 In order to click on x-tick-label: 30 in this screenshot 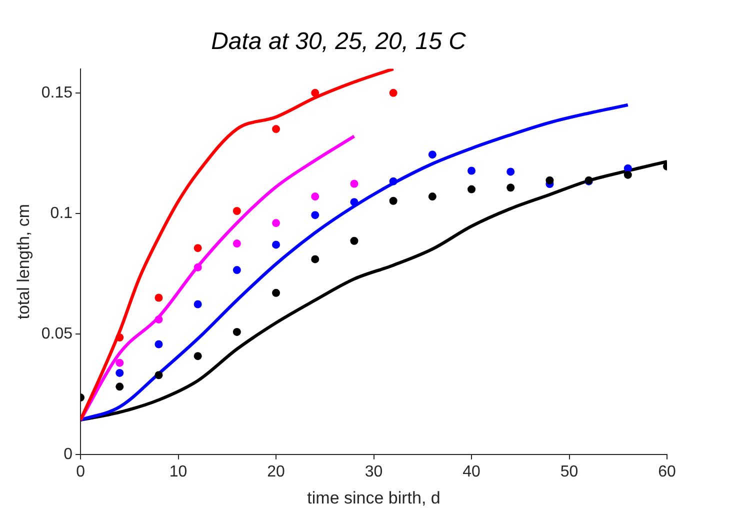, I will do `click(373, 471)`.